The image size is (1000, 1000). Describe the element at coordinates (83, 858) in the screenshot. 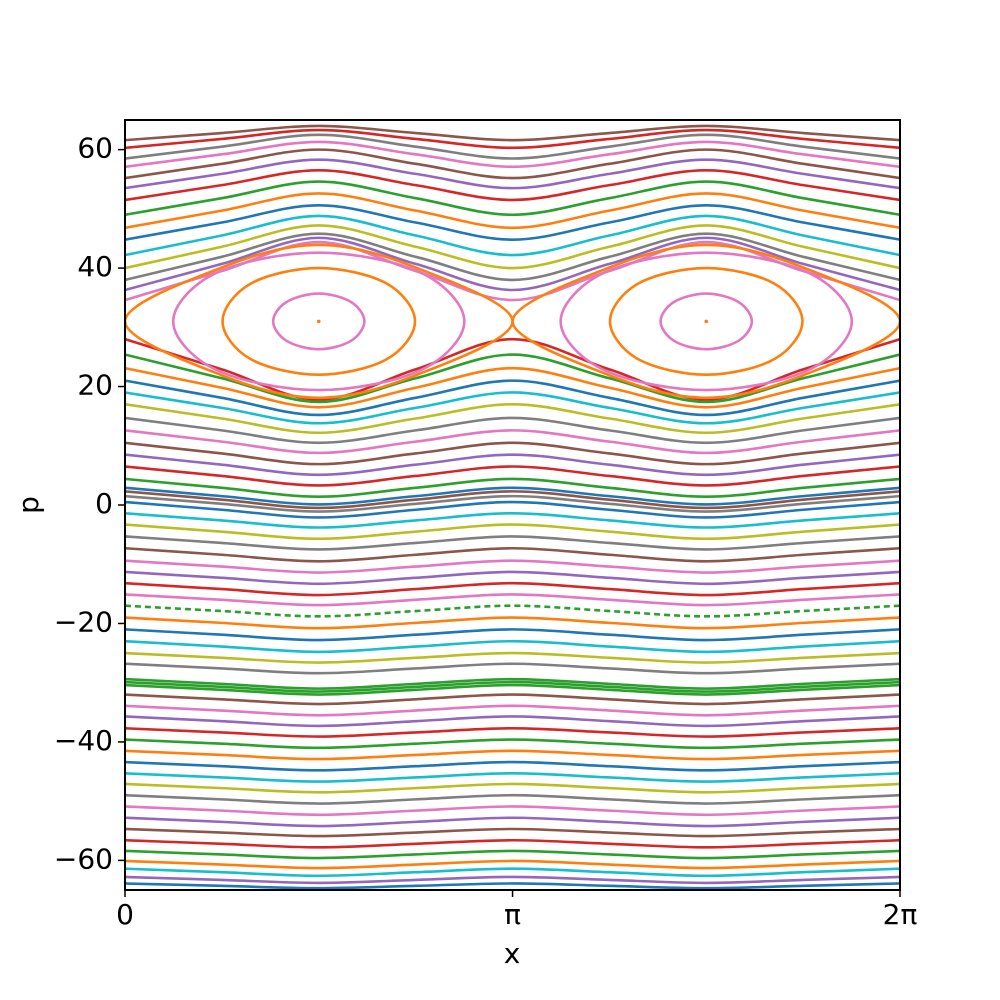

I see `y-tick-label: −60` at that location.